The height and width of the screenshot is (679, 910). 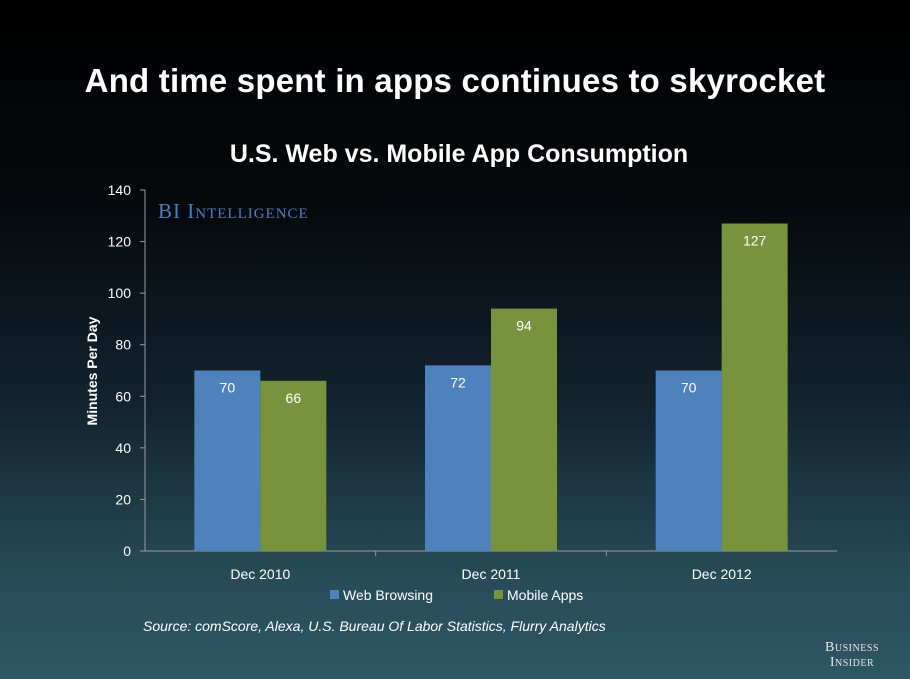 What do you see at coordinates (260, 574) in the screenshot?
I see `x-tick-label: Dec 2010` at bounding box center [260, 574].